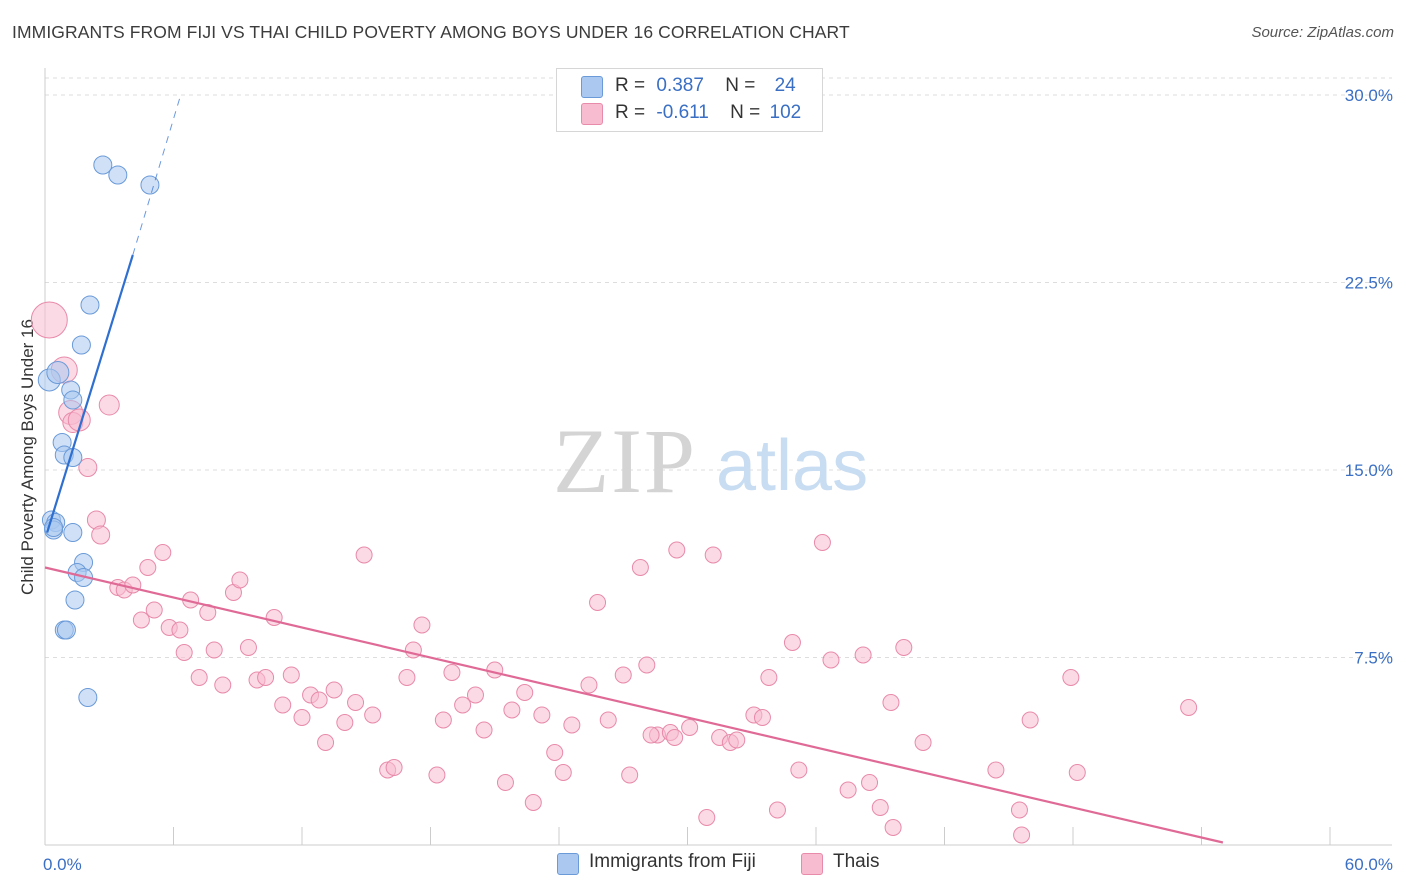 Image resolution: width=1406 pixels, height=892 pixels. I want to click on y-tick-label: 7.5%, so click(1373, 658).